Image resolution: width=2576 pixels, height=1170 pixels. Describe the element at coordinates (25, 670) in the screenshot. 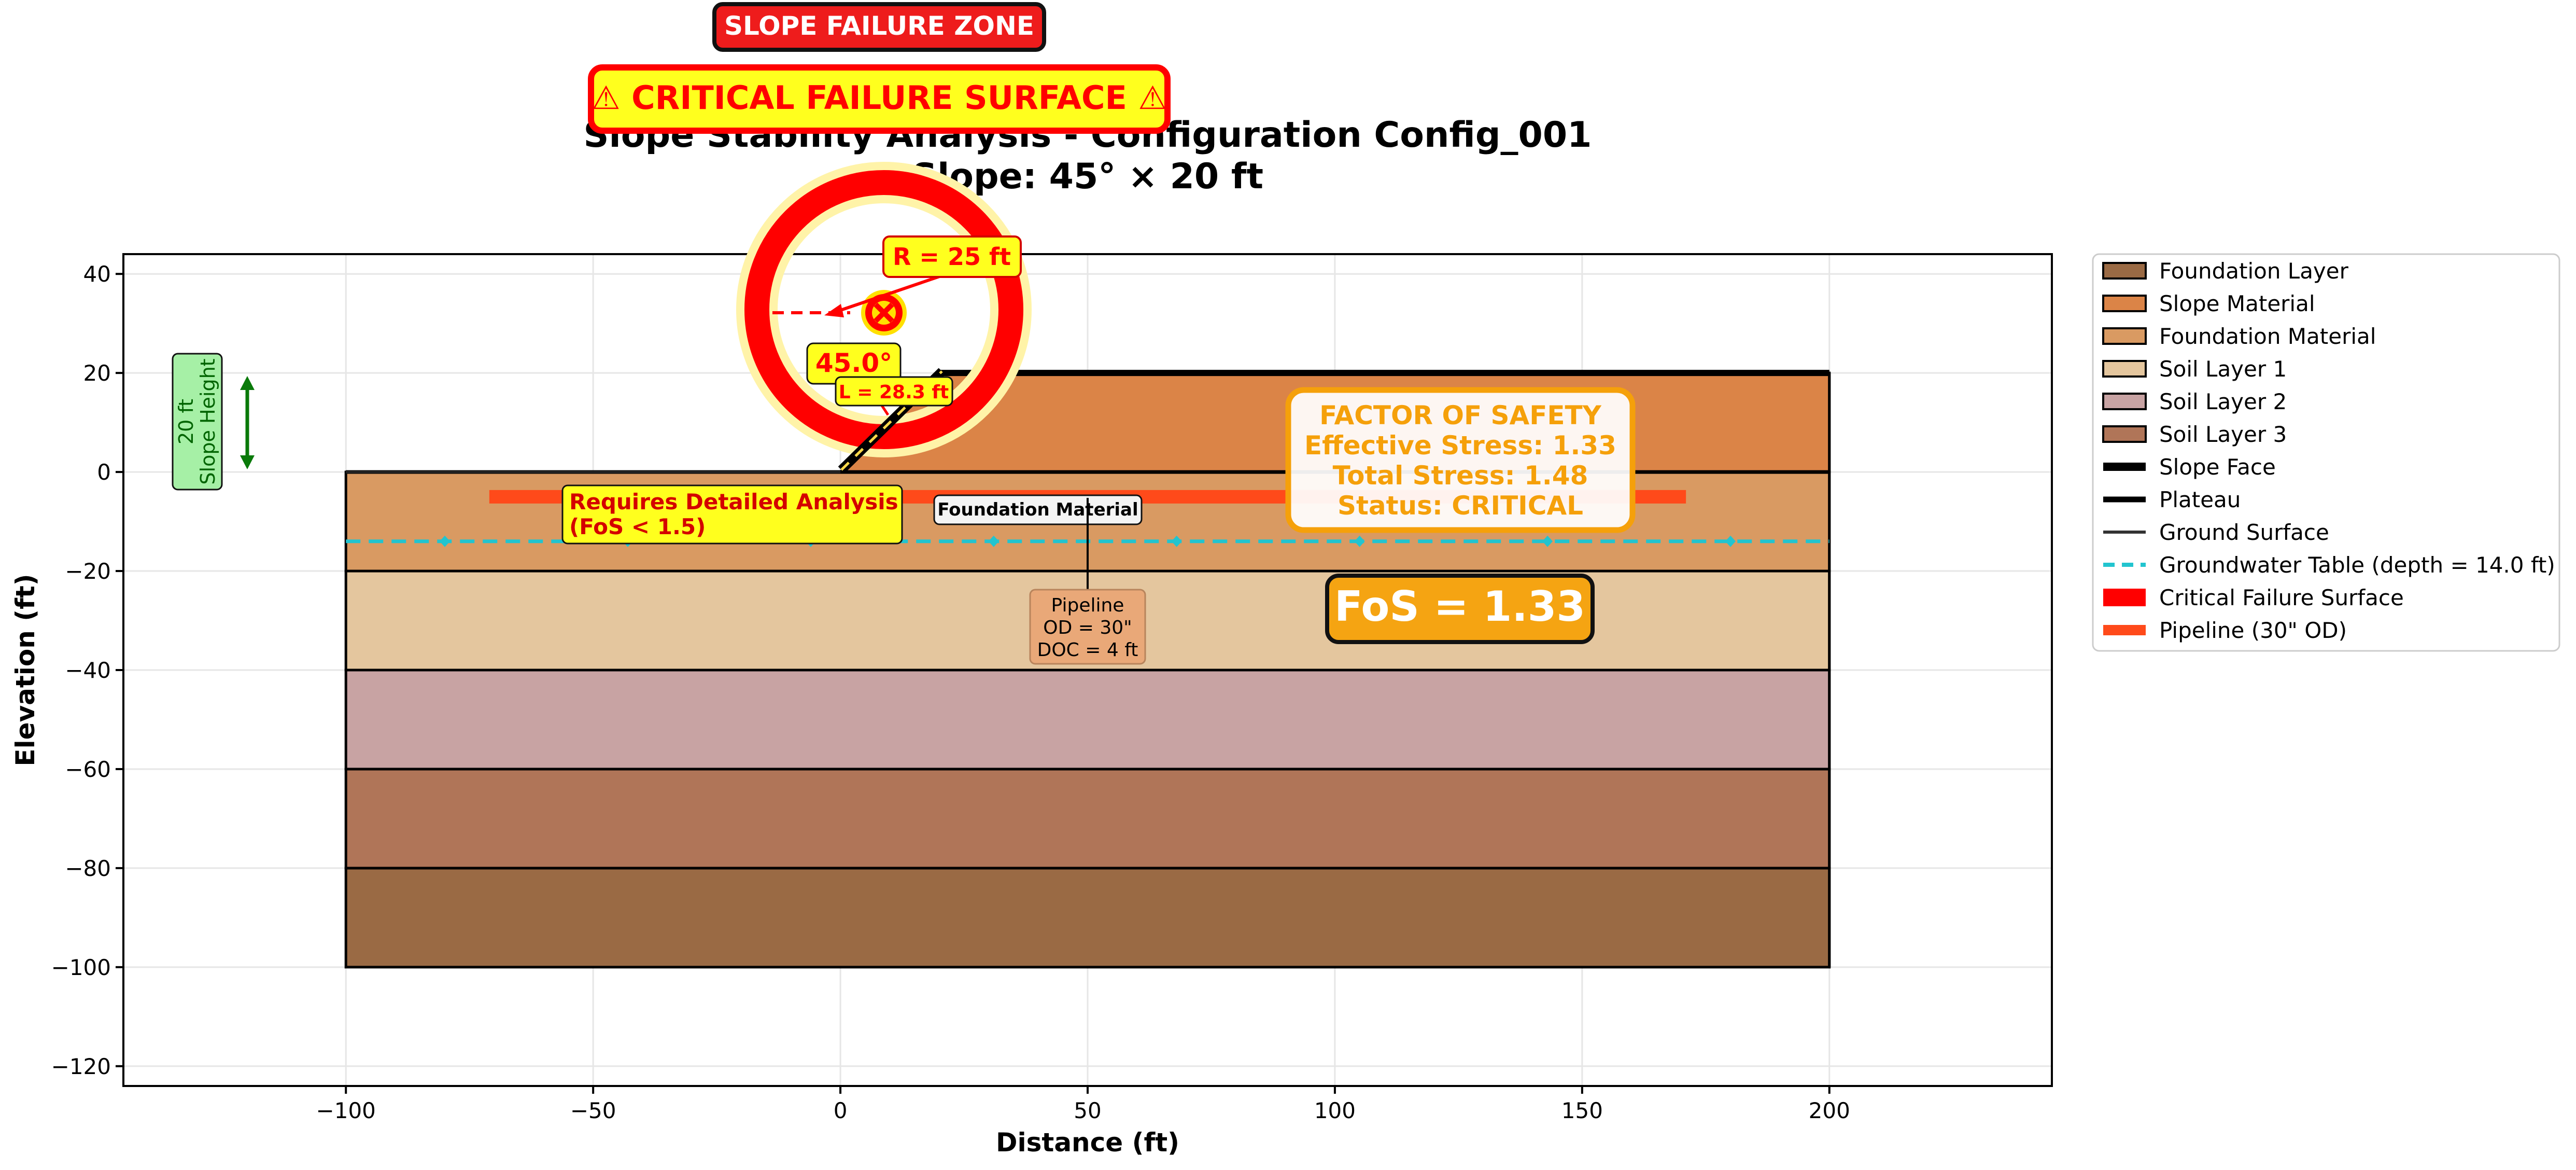

I see `y-axis-label: Elevation (ft)` at that location.